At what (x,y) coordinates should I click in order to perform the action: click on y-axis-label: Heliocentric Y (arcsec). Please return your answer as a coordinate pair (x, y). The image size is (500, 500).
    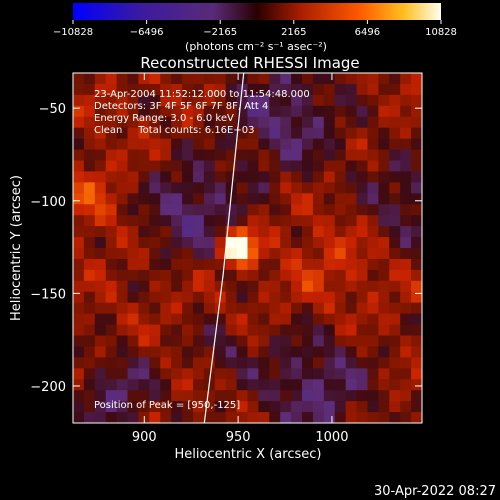
    Looking at the image, I should click on (16, 248).